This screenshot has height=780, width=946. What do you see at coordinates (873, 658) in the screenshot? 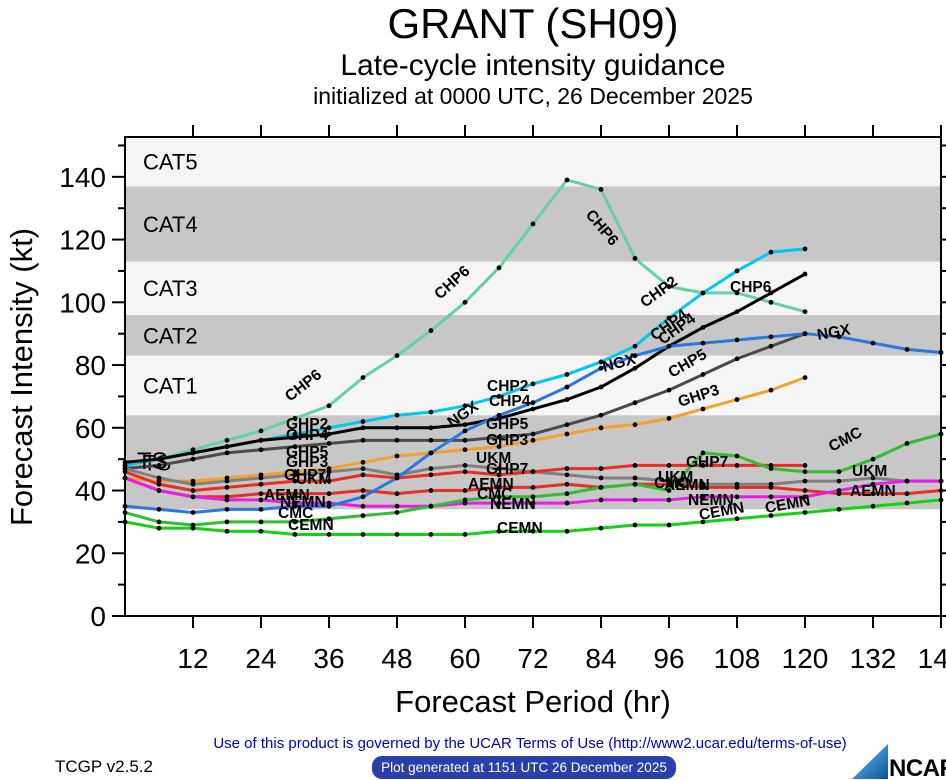
I see `x-tick-label: 132` at bounding box center [873, 658].